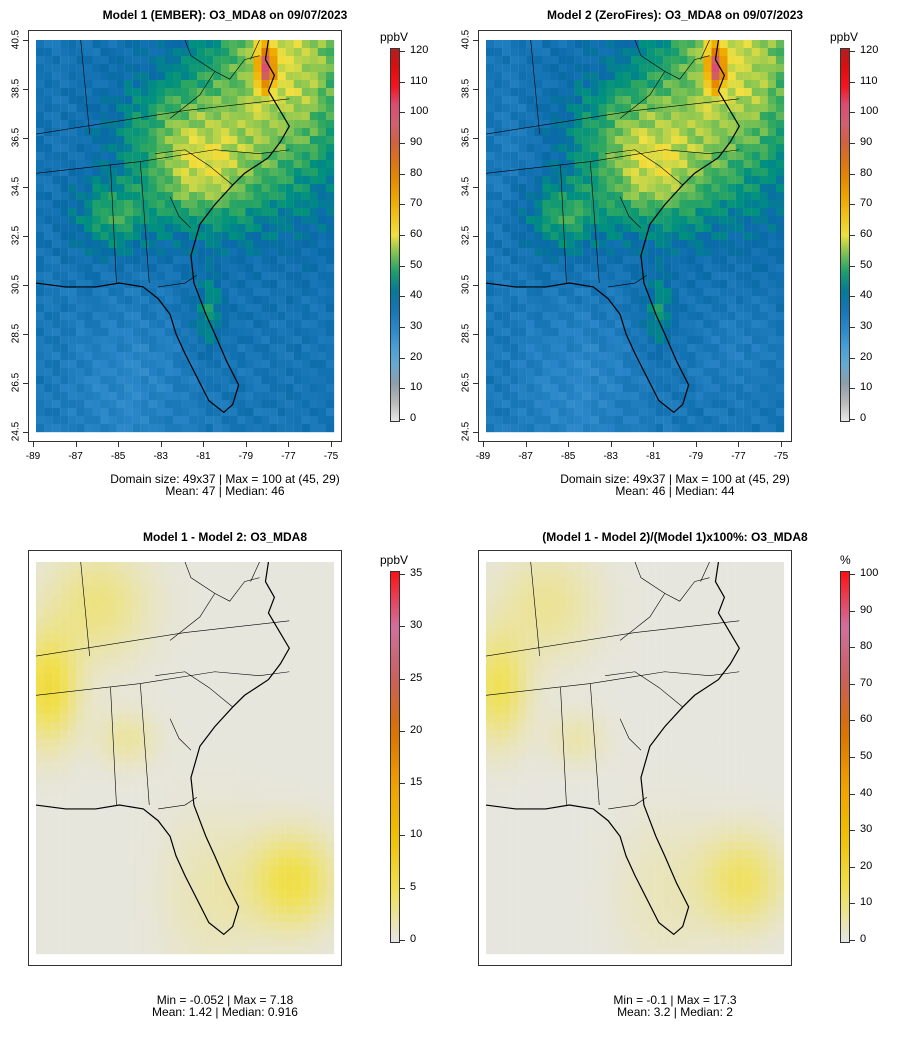 This screenshot has width=900, height=1045. What do you see at coordinates (852, 327) in the screenshot?
I see `colorbar-tick-mark` at bounding box center [852, 327].